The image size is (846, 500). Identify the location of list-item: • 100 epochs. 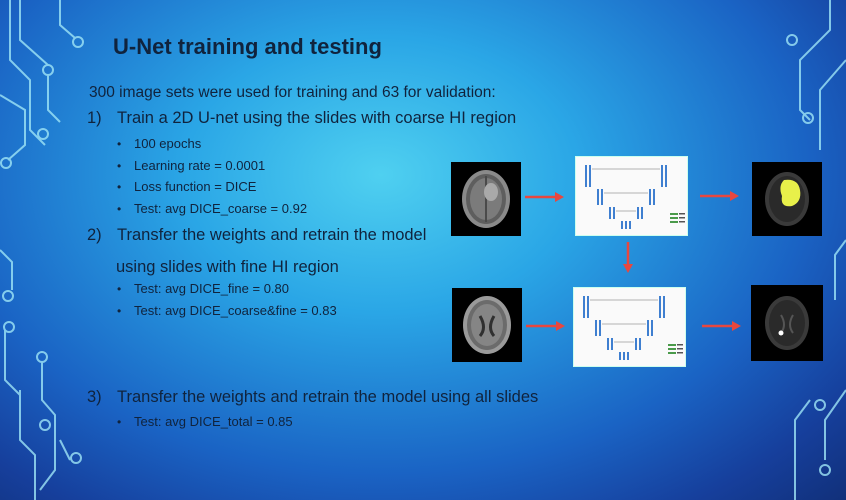
(159, 143).